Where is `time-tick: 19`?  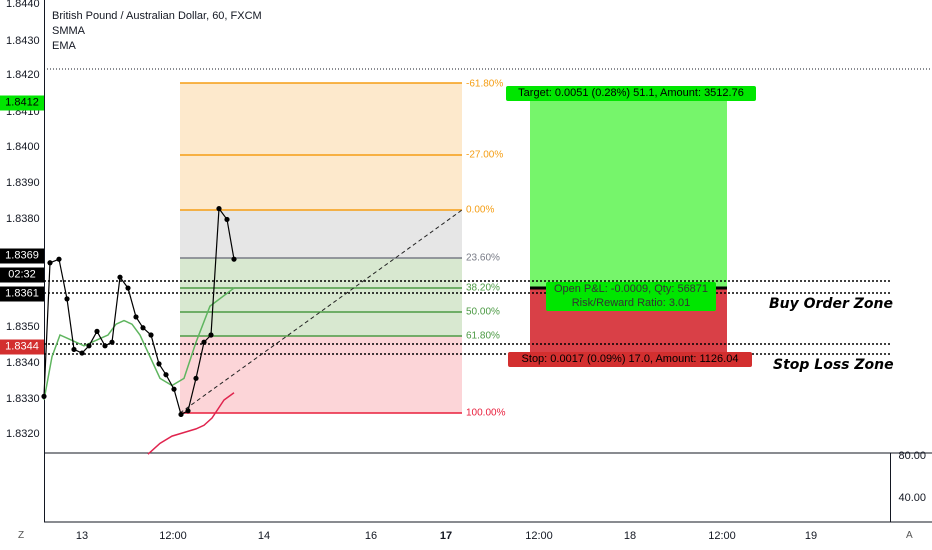
time-tick: 19 is located at coordinates (811, 536).